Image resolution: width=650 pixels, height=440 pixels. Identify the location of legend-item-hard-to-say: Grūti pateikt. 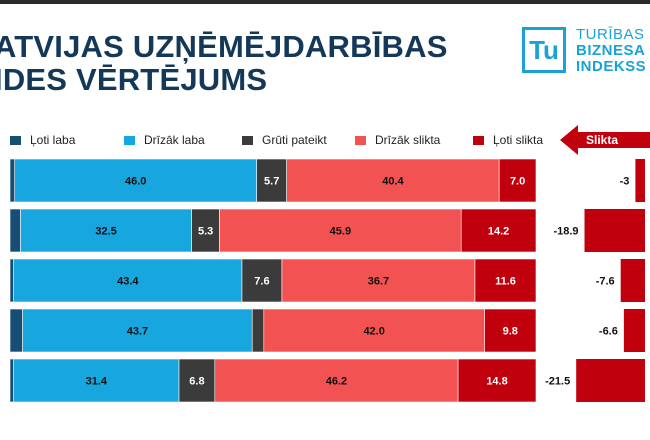
(284, 140).